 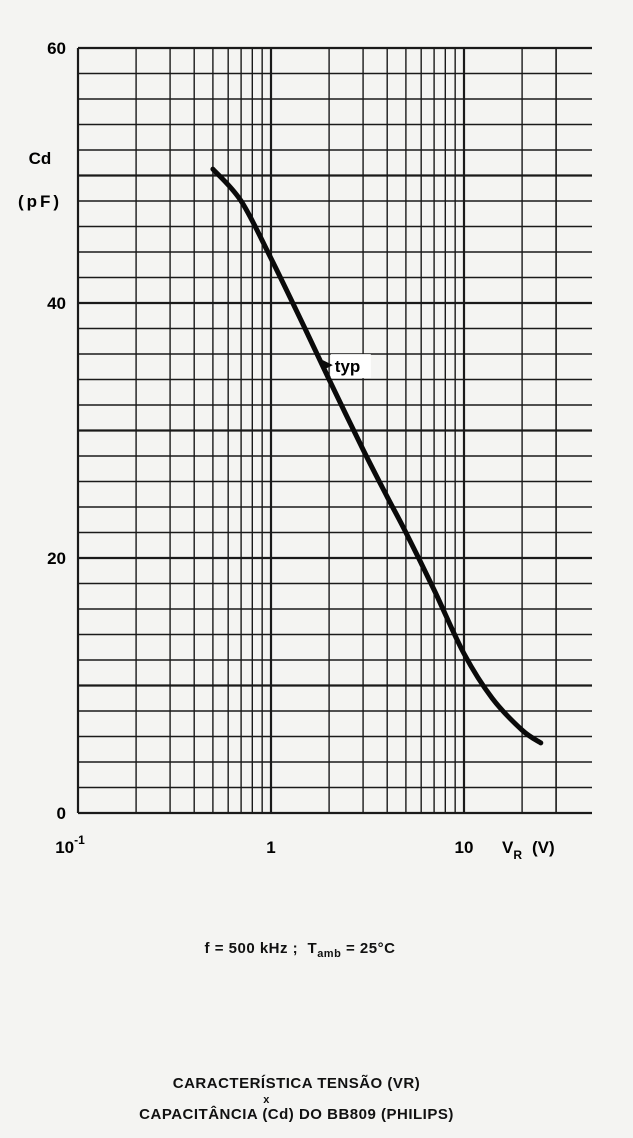 What do you see at coordinates (528, 850) in the screenshot?
I see `x-axis-label: VR (V)` at bounding box center [528, 850].